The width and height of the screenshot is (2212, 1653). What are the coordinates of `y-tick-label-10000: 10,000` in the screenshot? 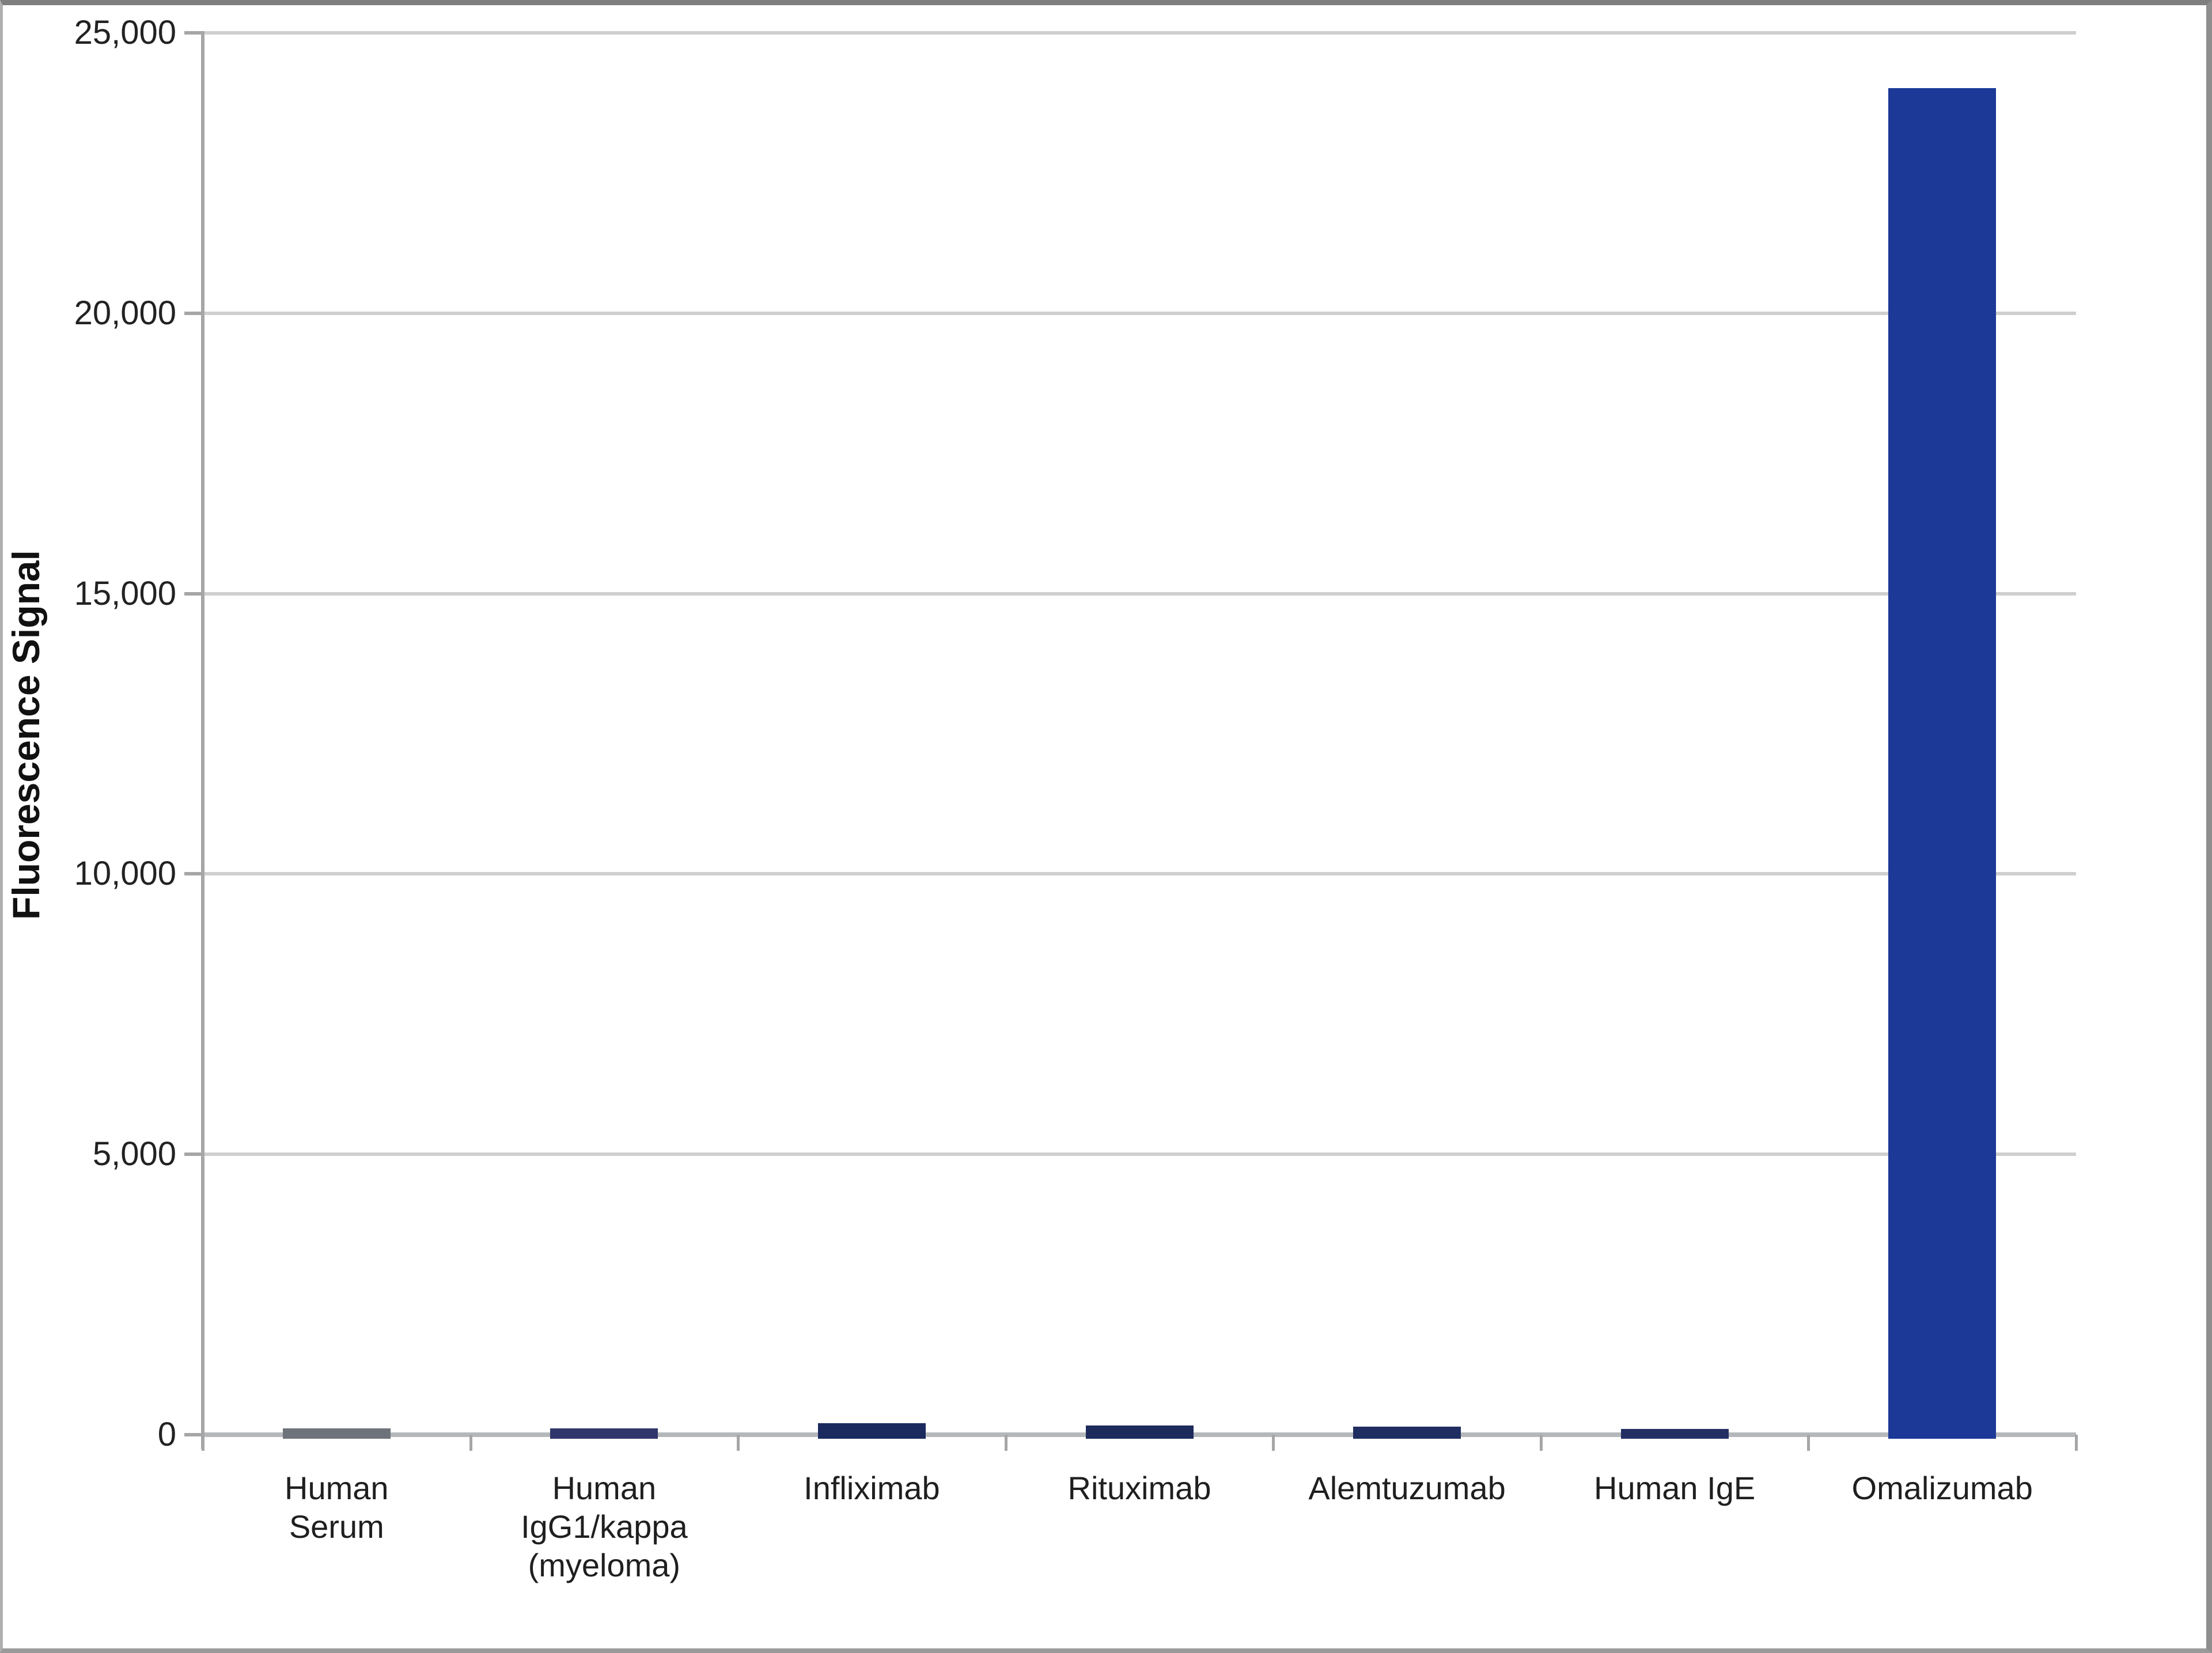 It's located at (125, 874).